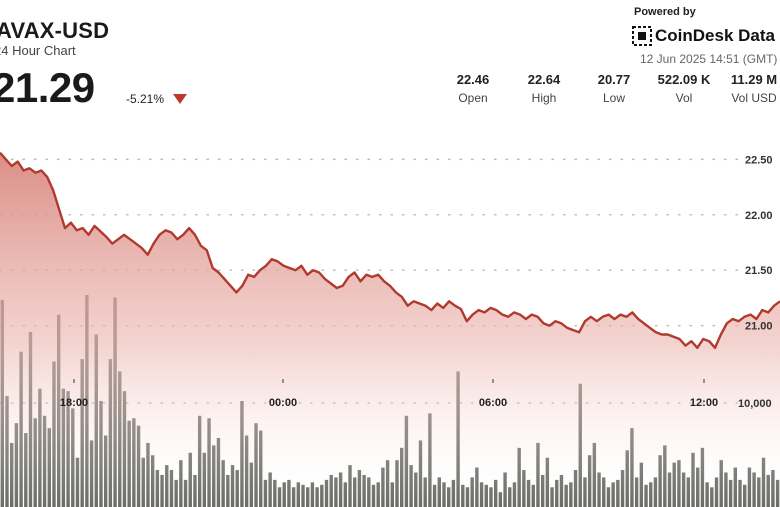  Describe the element at coordinates (749, 88) in the screenshot. I see `stat-vol-usd: 11.29 M Vol USD` at that location.